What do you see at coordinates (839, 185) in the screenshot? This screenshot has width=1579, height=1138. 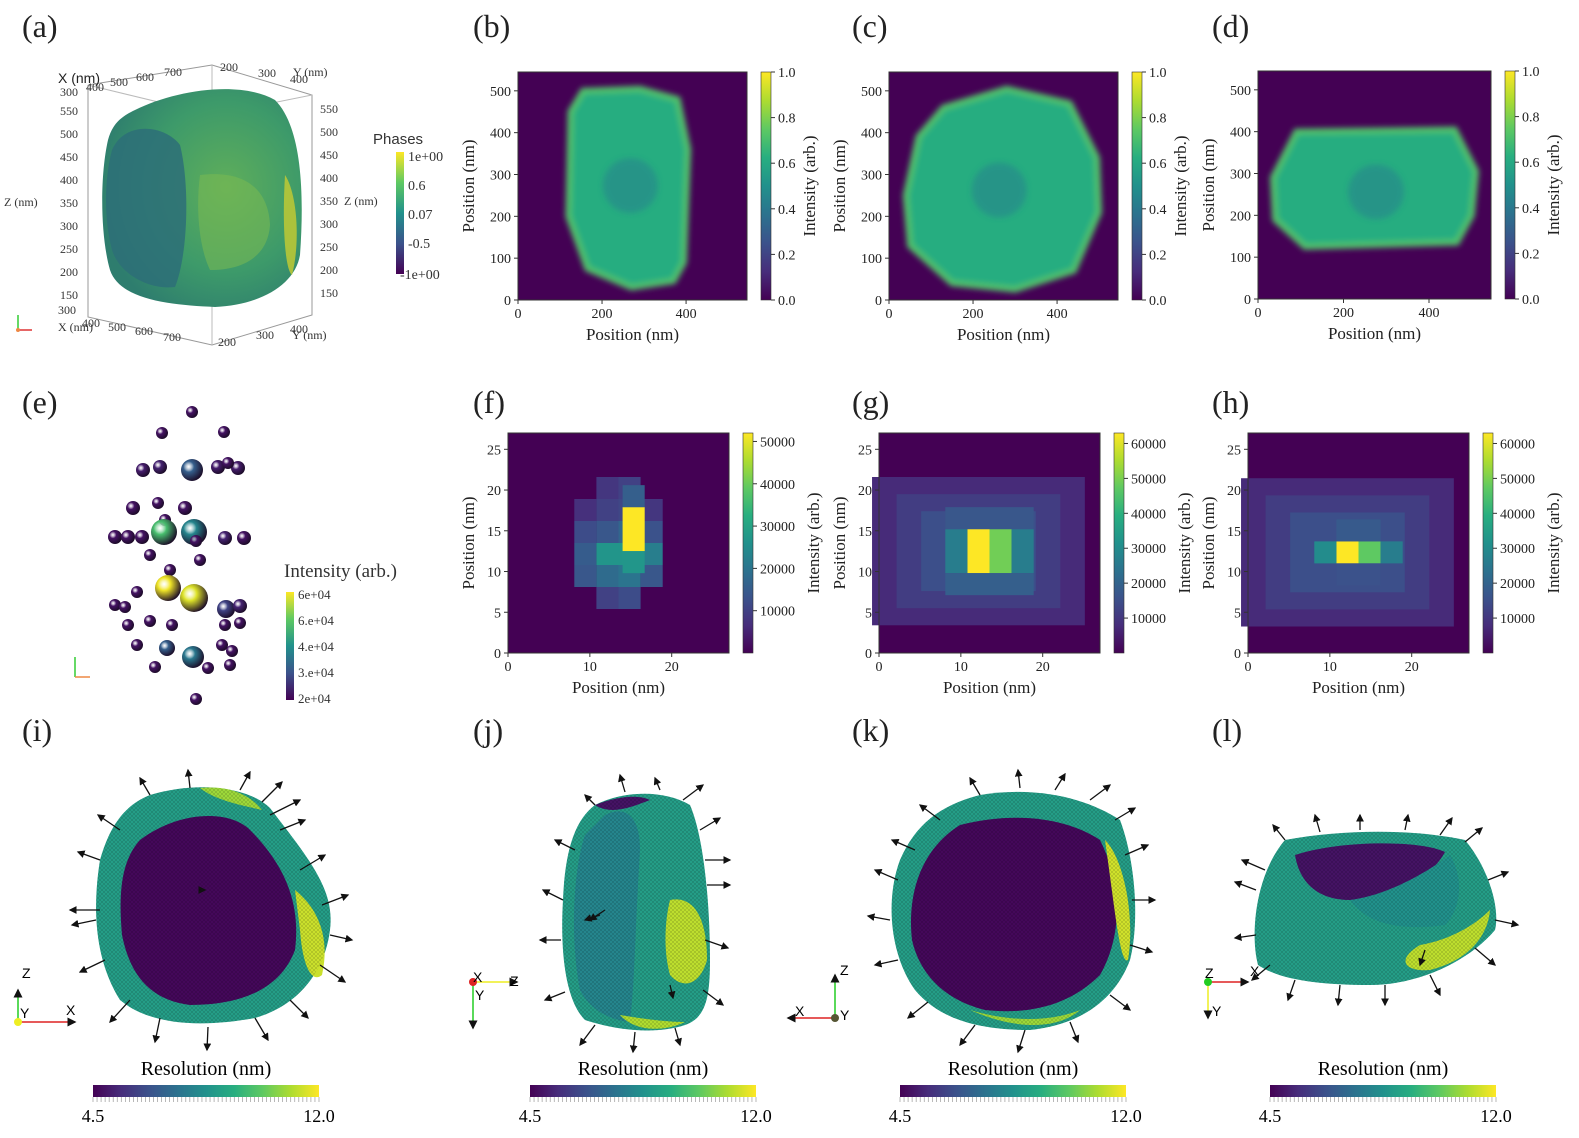 I see `y-axis-label: Position (nm)` at bounding box center [839, 185].